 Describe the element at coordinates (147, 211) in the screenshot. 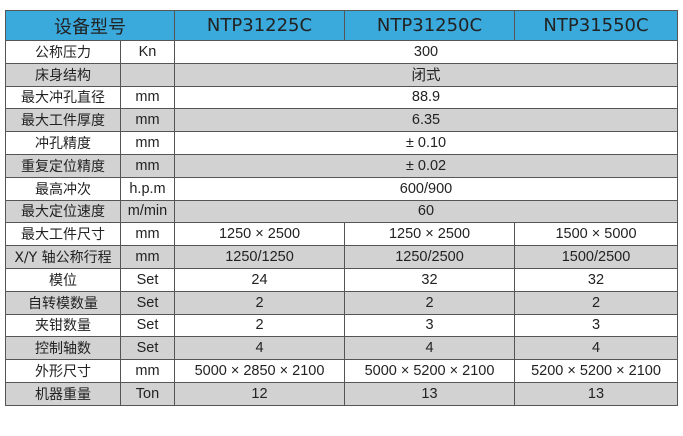

I see `param-unit: m/min` at that location.